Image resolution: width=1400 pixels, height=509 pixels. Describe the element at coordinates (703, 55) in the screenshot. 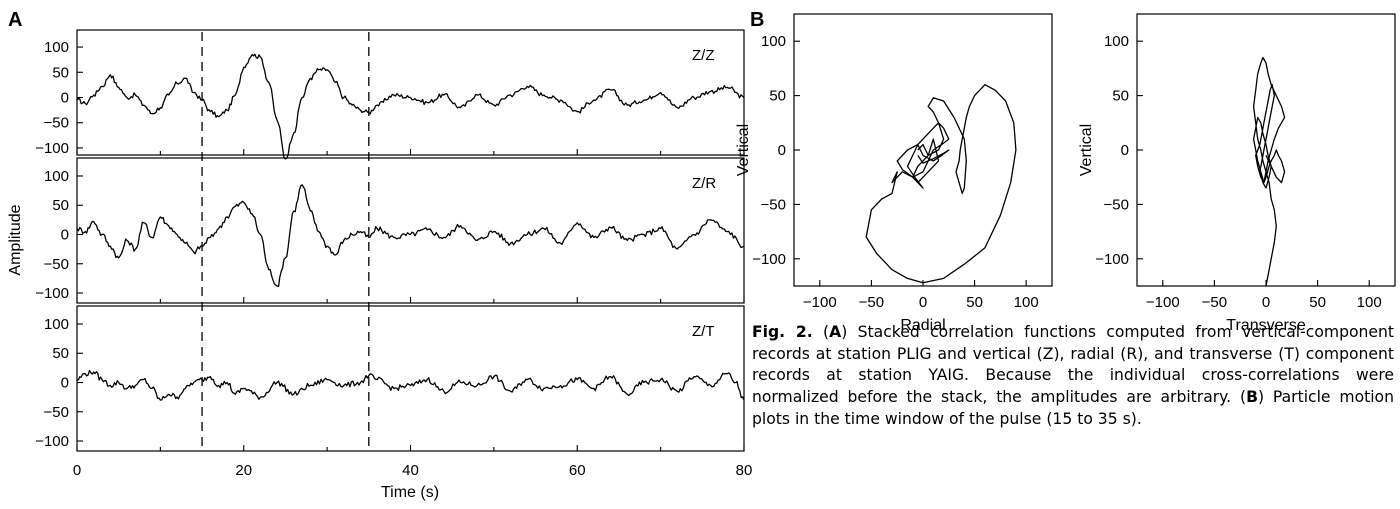

I see `trace-label-z-z: Z/Z` at that location.